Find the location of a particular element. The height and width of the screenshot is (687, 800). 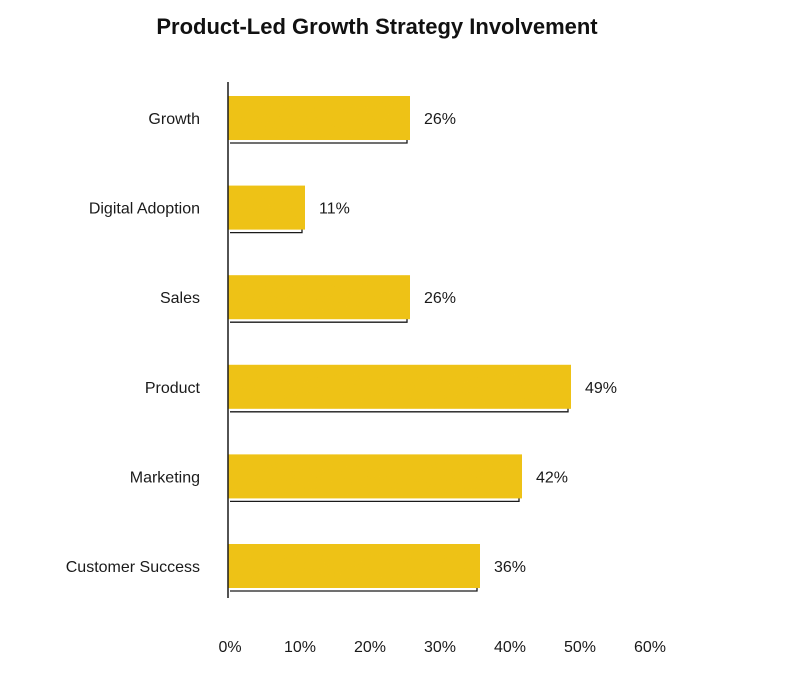

category-label: Sales is located at coordinates (180, 298).